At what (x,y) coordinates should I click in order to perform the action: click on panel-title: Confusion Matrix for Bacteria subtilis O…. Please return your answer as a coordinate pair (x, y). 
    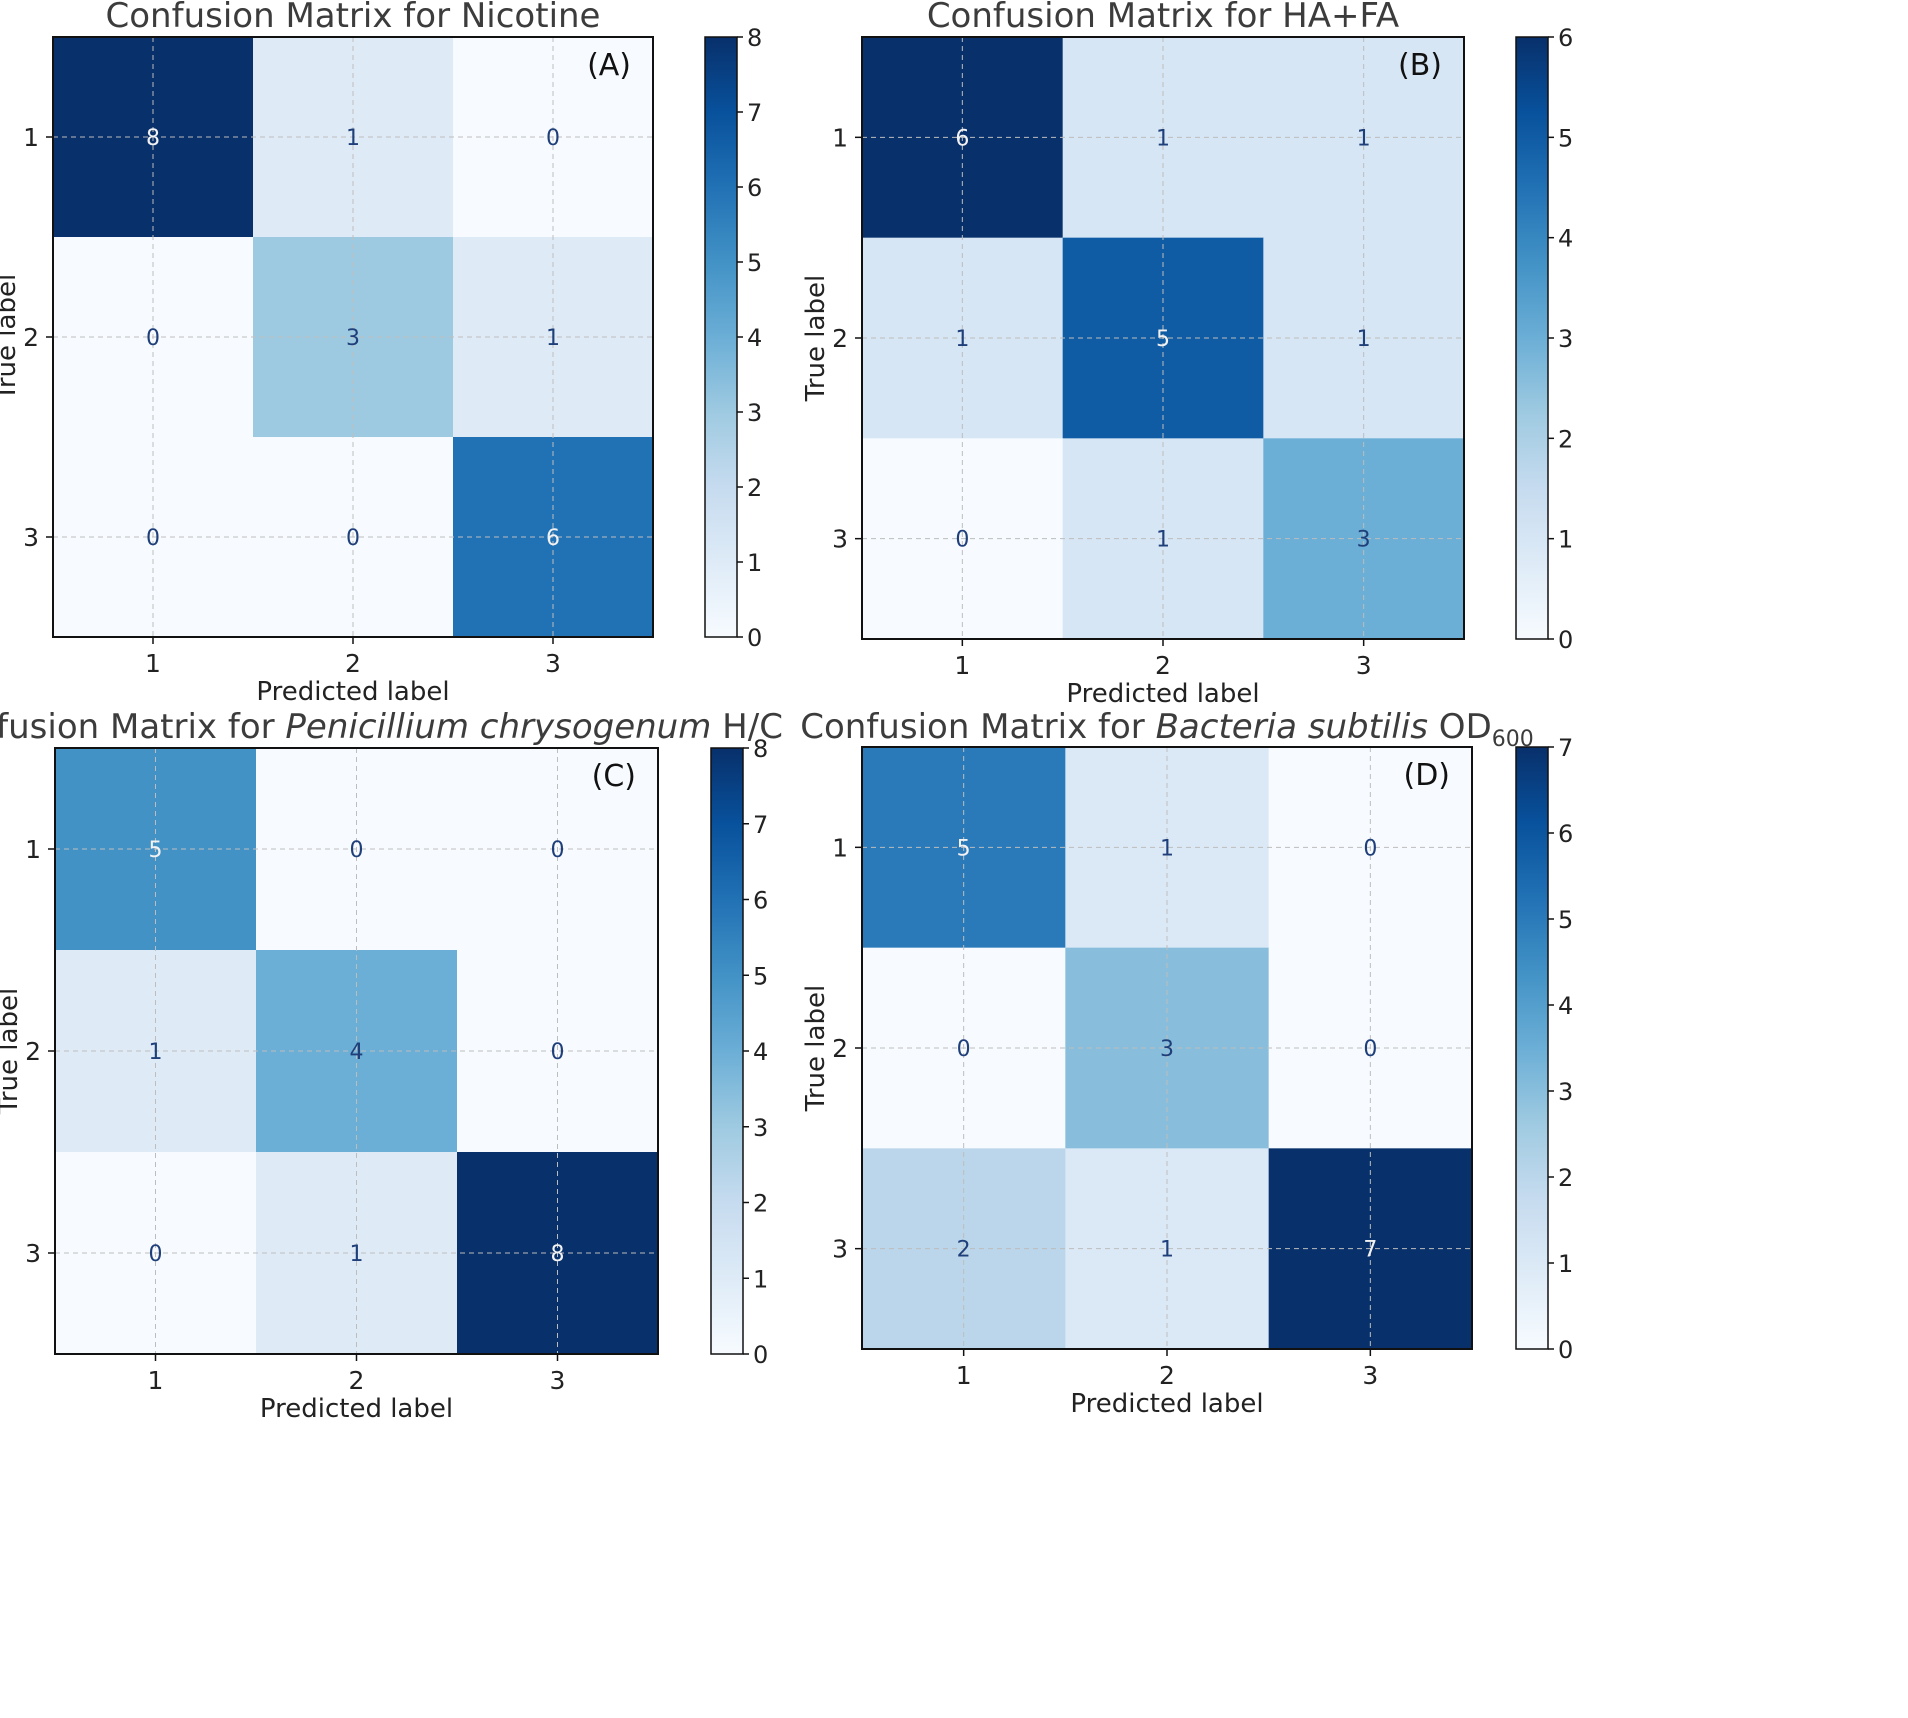
    Looking at the image, I should click on (1167, 729).